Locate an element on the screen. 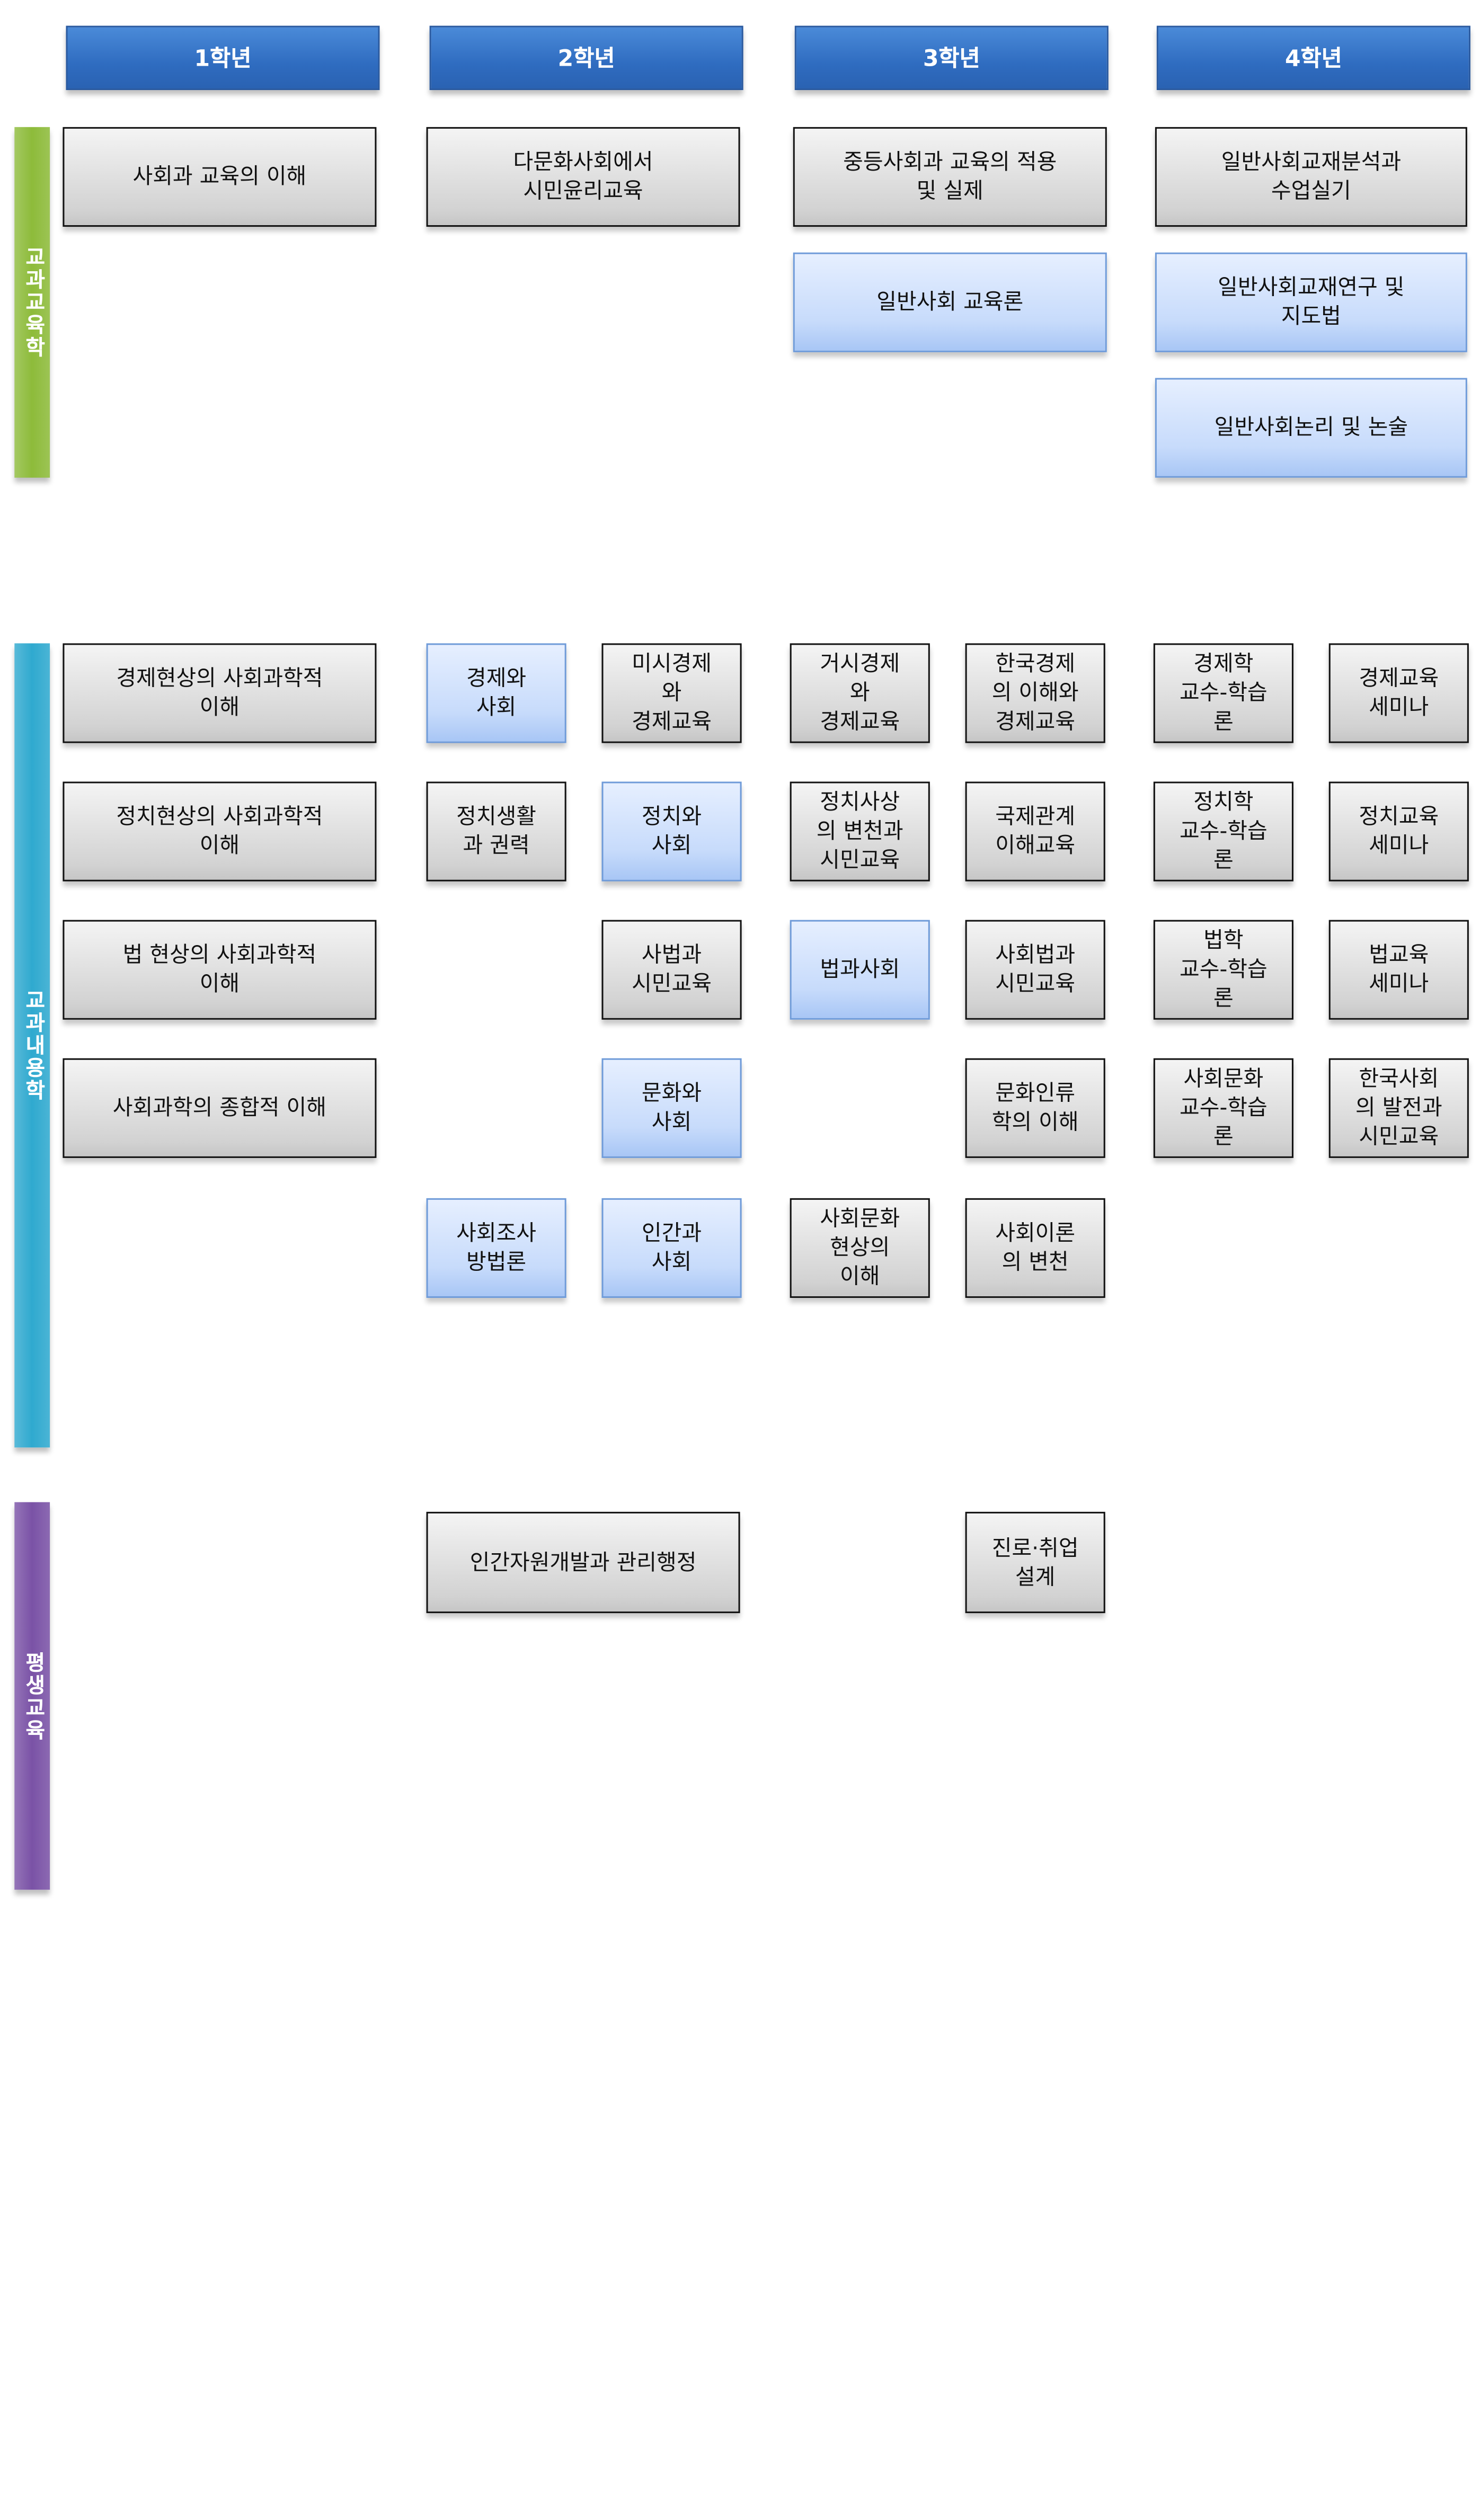 This screenshot has width=1480, height=2520. course-box: 일반사회 교육론 is located at coordinates (950, 302).